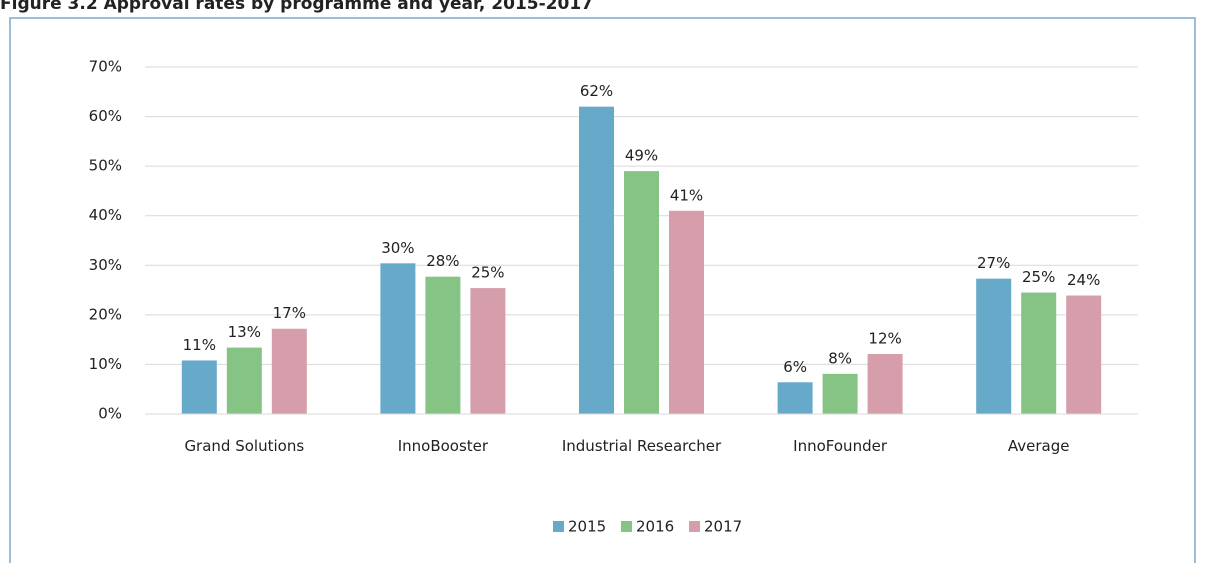  Describe the element at coordinates (840, 358) in the screenshot. I see `data-label: 8%` at that location.